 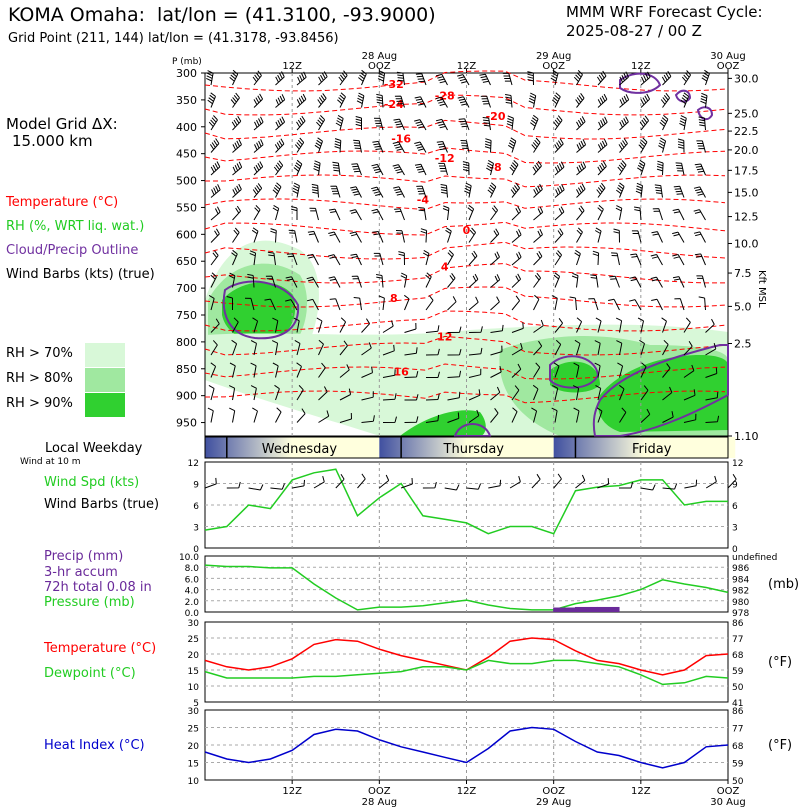 What do you see at coordinates (738, 712) in the screenshot?
I see `heat-panel-y2tick: 86` at bounding box center [738, 712].